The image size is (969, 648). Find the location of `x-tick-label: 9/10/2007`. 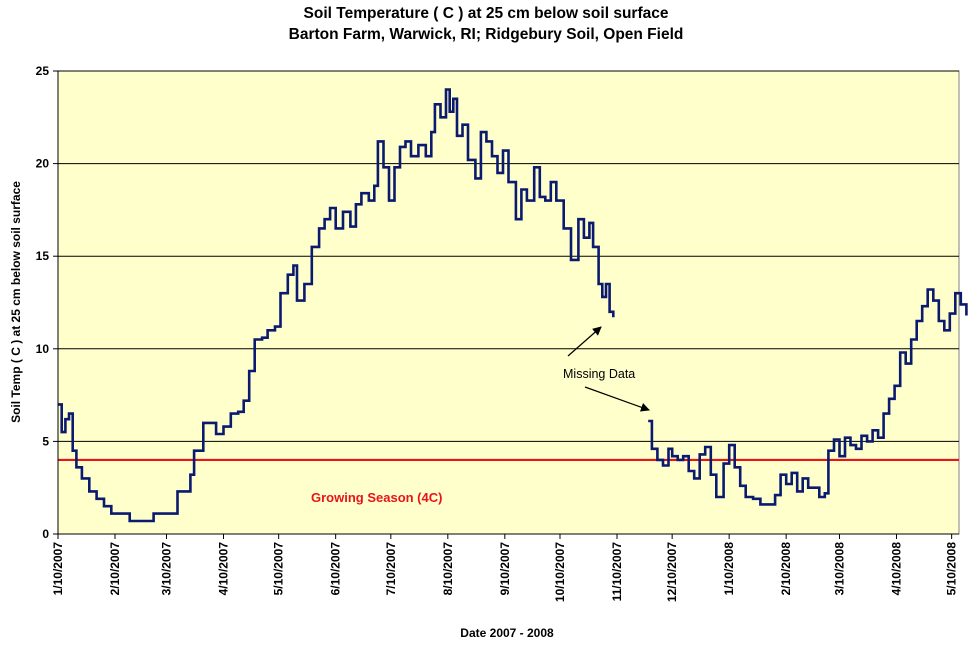

x-tick-label: 9/10/2007 is located at coordinates (505, 569).